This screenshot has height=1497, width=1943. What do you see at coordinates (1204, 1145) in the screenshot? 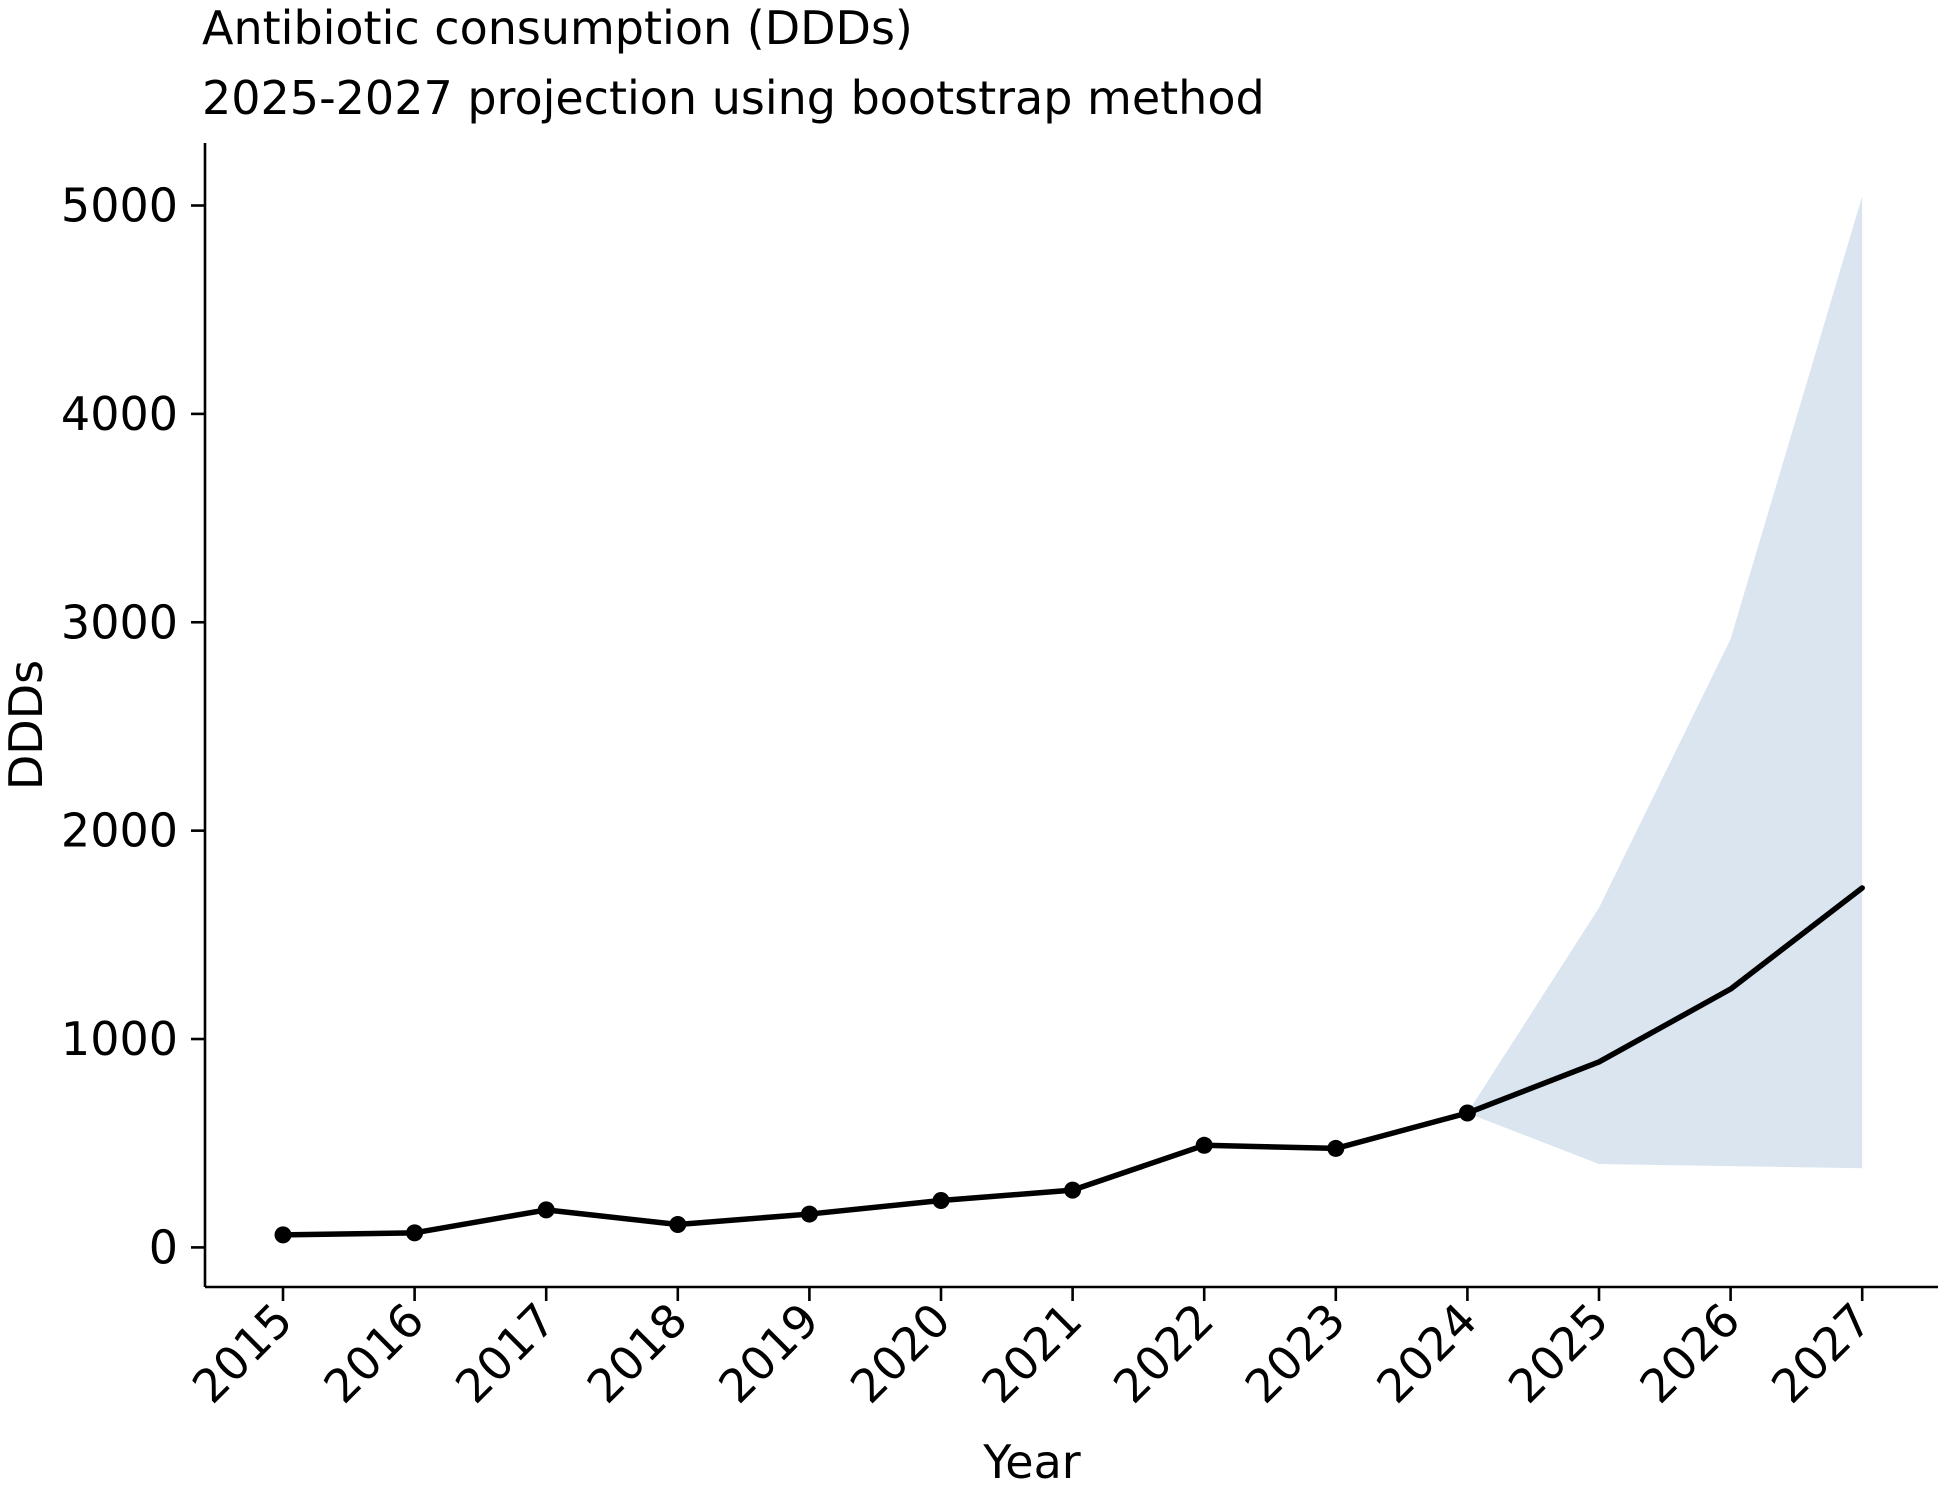
I see `data-point-2022` at bounding box center [1204, 1145].